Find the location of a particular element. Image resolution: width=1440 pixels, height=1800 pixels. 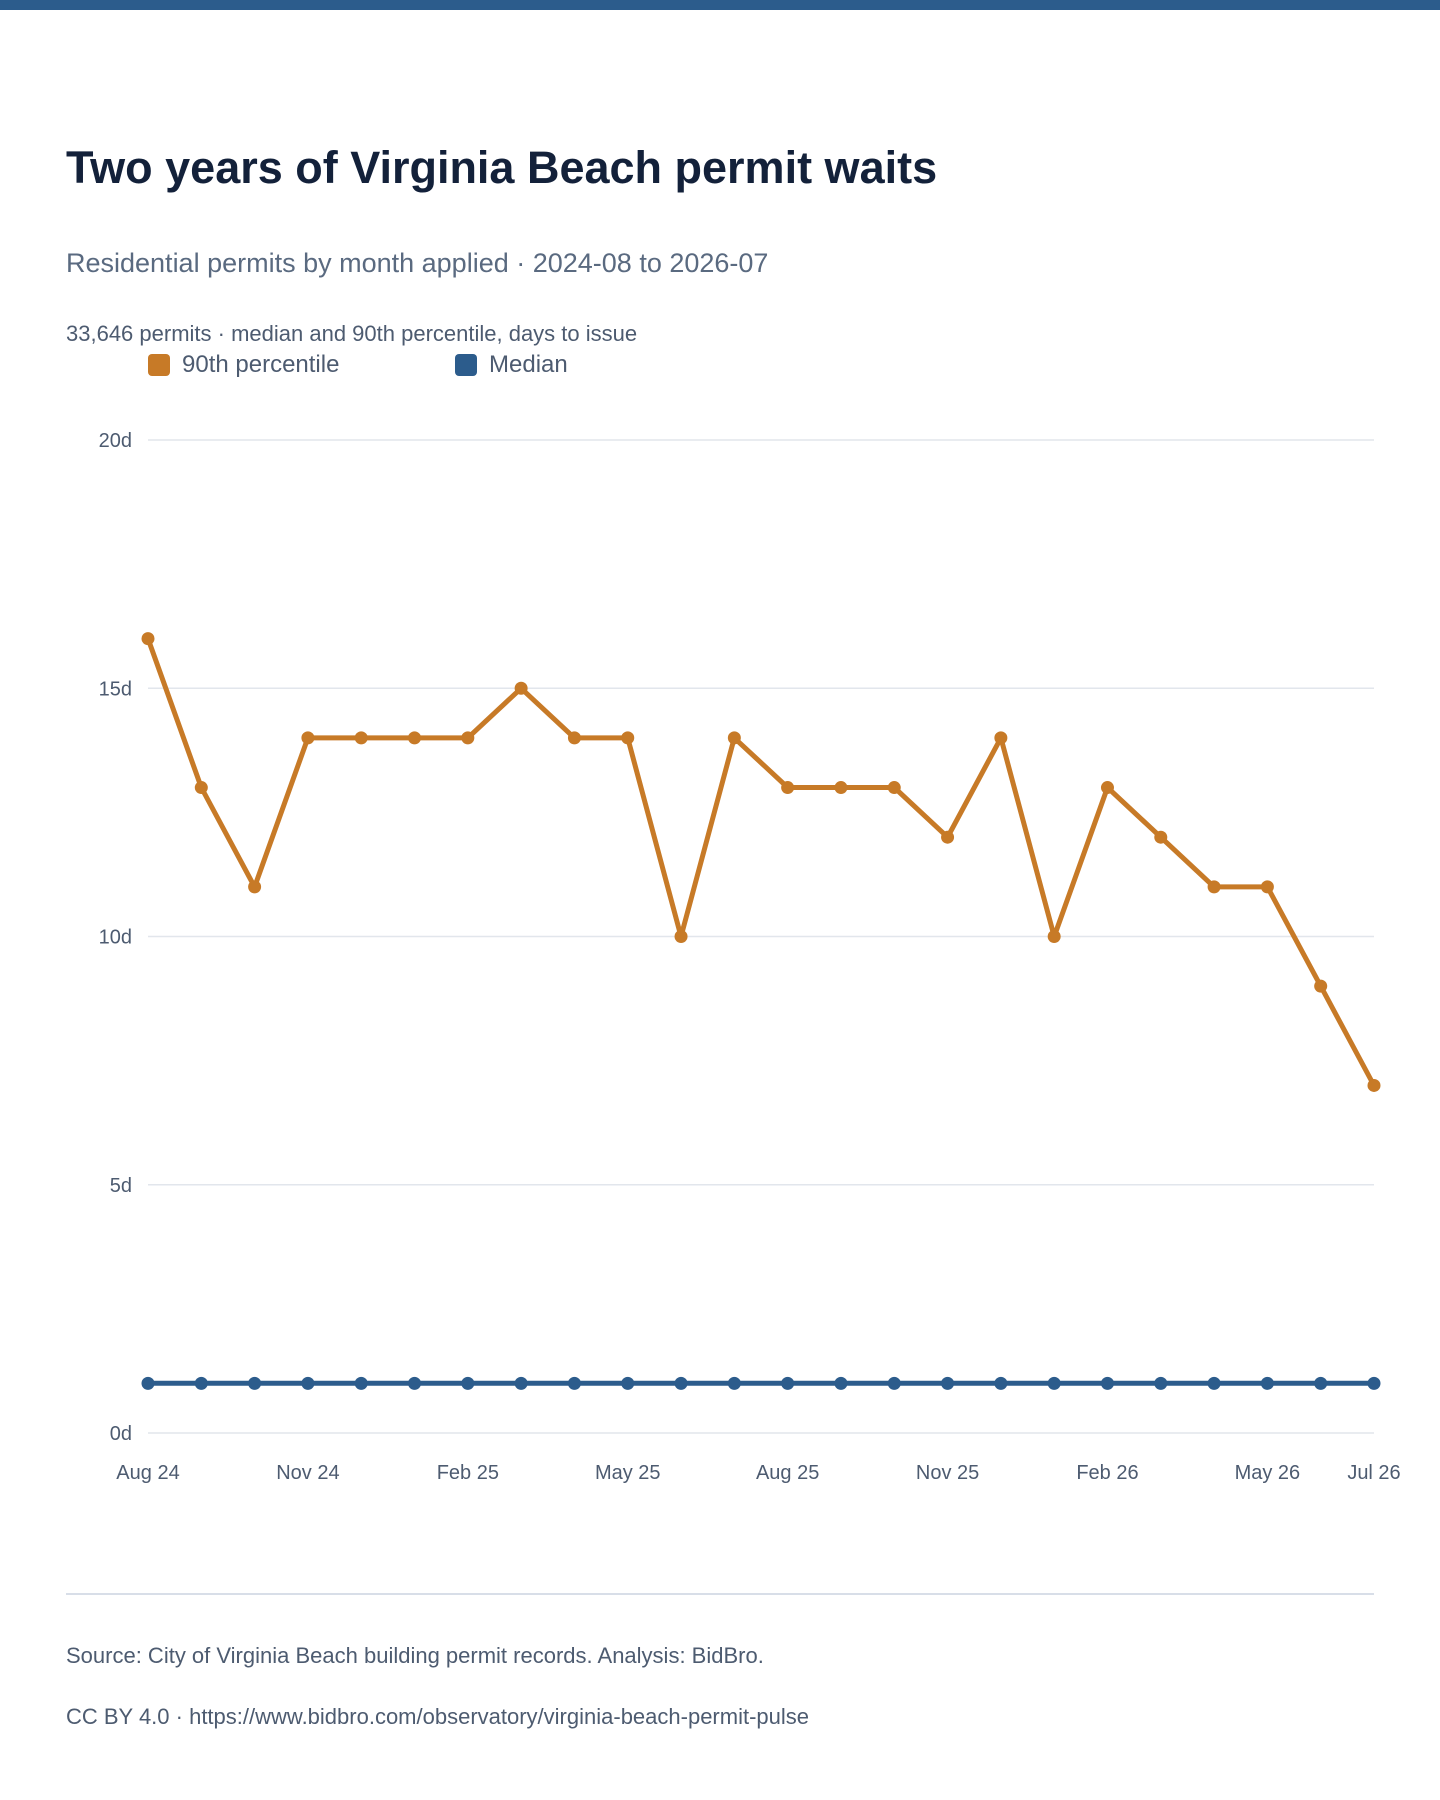

x-tick-label: Jul 26 is located at coordinates (1373, 1473).